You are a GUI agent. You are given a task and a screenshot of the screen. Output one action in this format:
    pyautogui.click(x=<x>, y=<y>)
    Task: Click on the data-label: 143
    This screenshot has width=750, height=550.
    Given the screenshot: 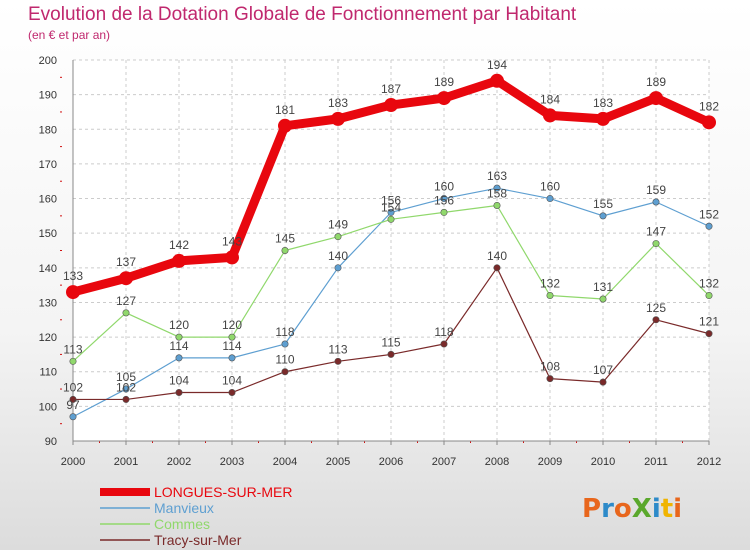 What is the action you would take?
    pyautogui.click(x=232, y=241)
    